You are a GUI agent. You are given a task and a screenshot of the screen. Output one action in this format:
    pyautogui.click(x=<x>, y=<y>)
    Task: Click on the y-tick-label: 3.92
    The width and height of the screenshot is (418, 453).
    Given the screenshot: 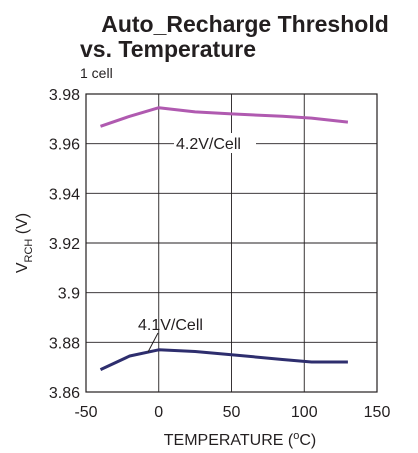 What is the action you would take?
    pyautogui.click(x=64, y=244)
    